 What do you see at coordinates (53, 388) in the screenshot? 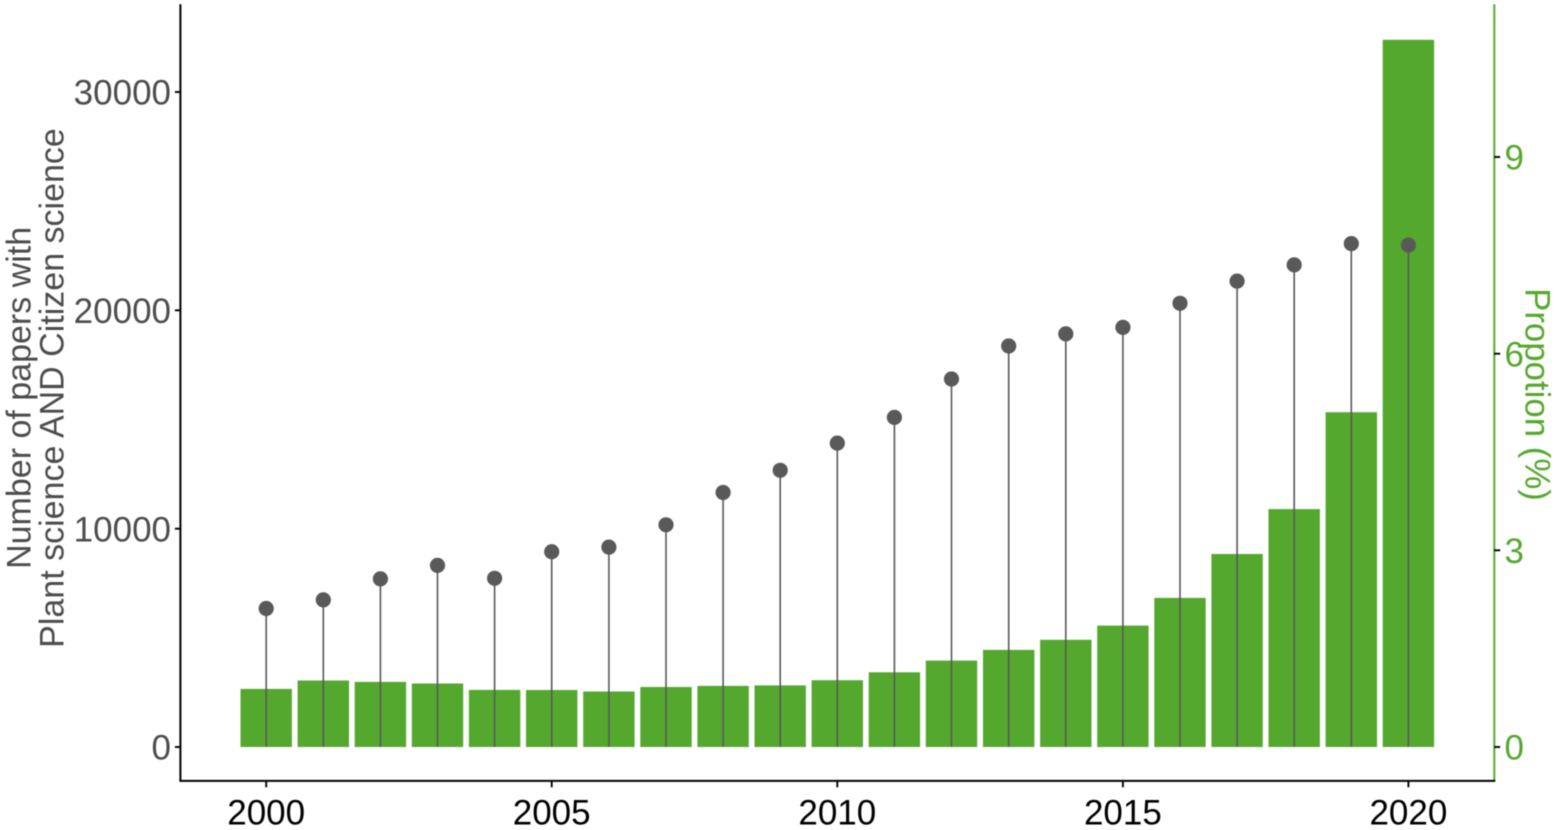
I see `svg-text:Plant science AND Citizen scie: Plant science AND Citizen science` at bounding box center [53, 388].